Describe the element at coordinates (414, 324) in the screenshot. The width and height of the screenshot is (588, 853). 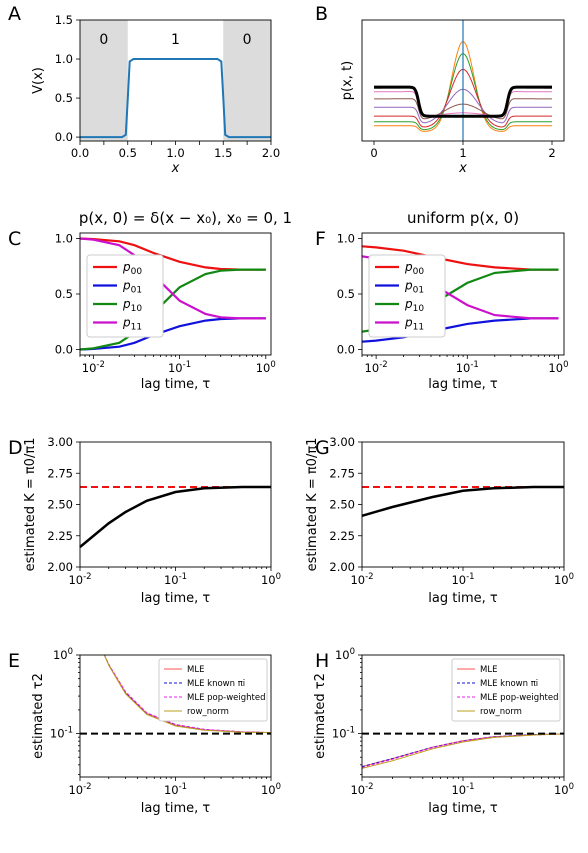
I see `legend-entry: p11` at that location.